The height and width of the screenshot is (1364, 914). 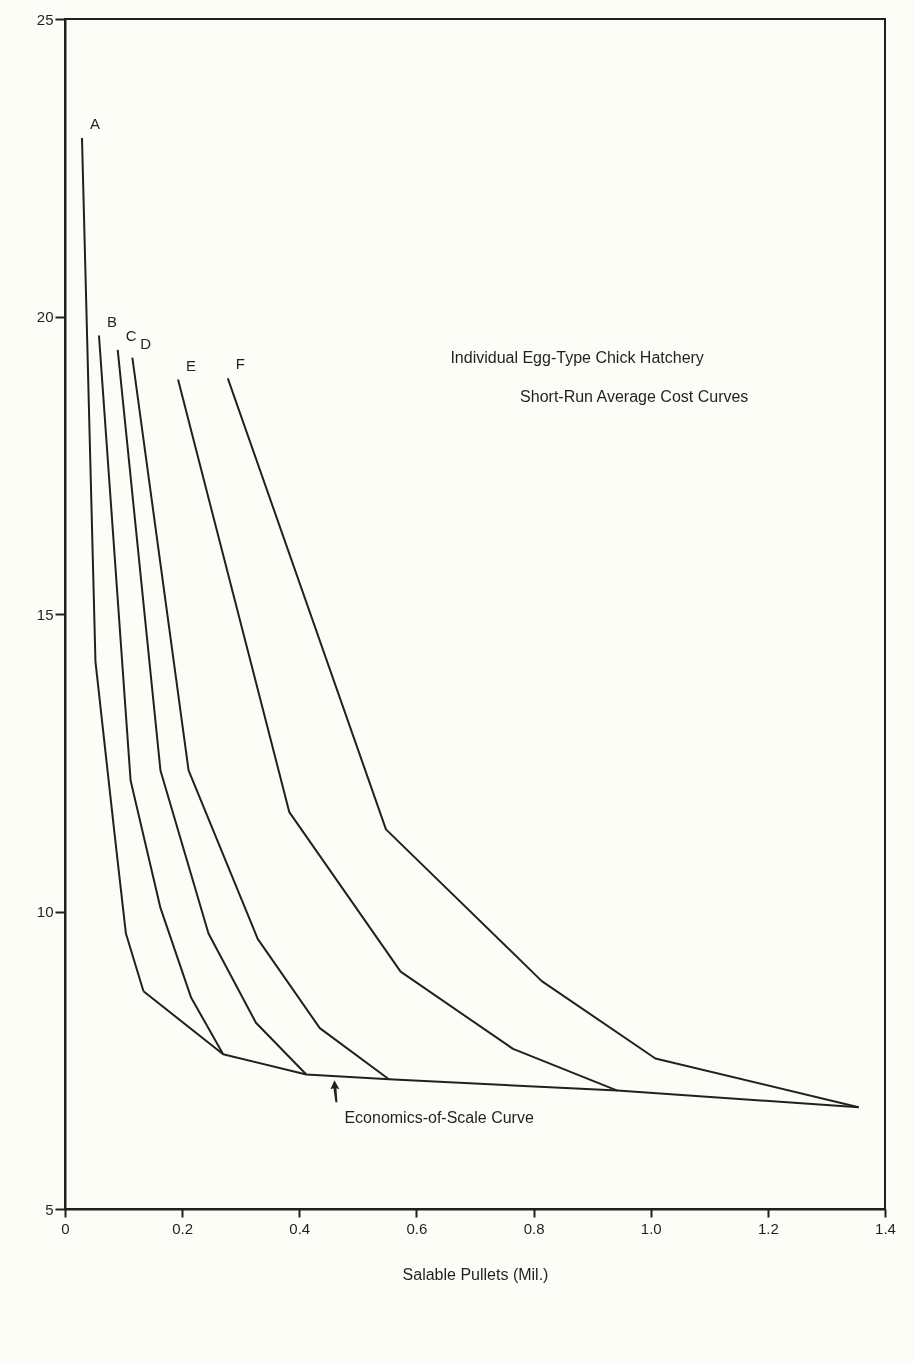 I want to click on x-axis-title: Salable Pullets (Mil.), so click(x=475, y=1274).